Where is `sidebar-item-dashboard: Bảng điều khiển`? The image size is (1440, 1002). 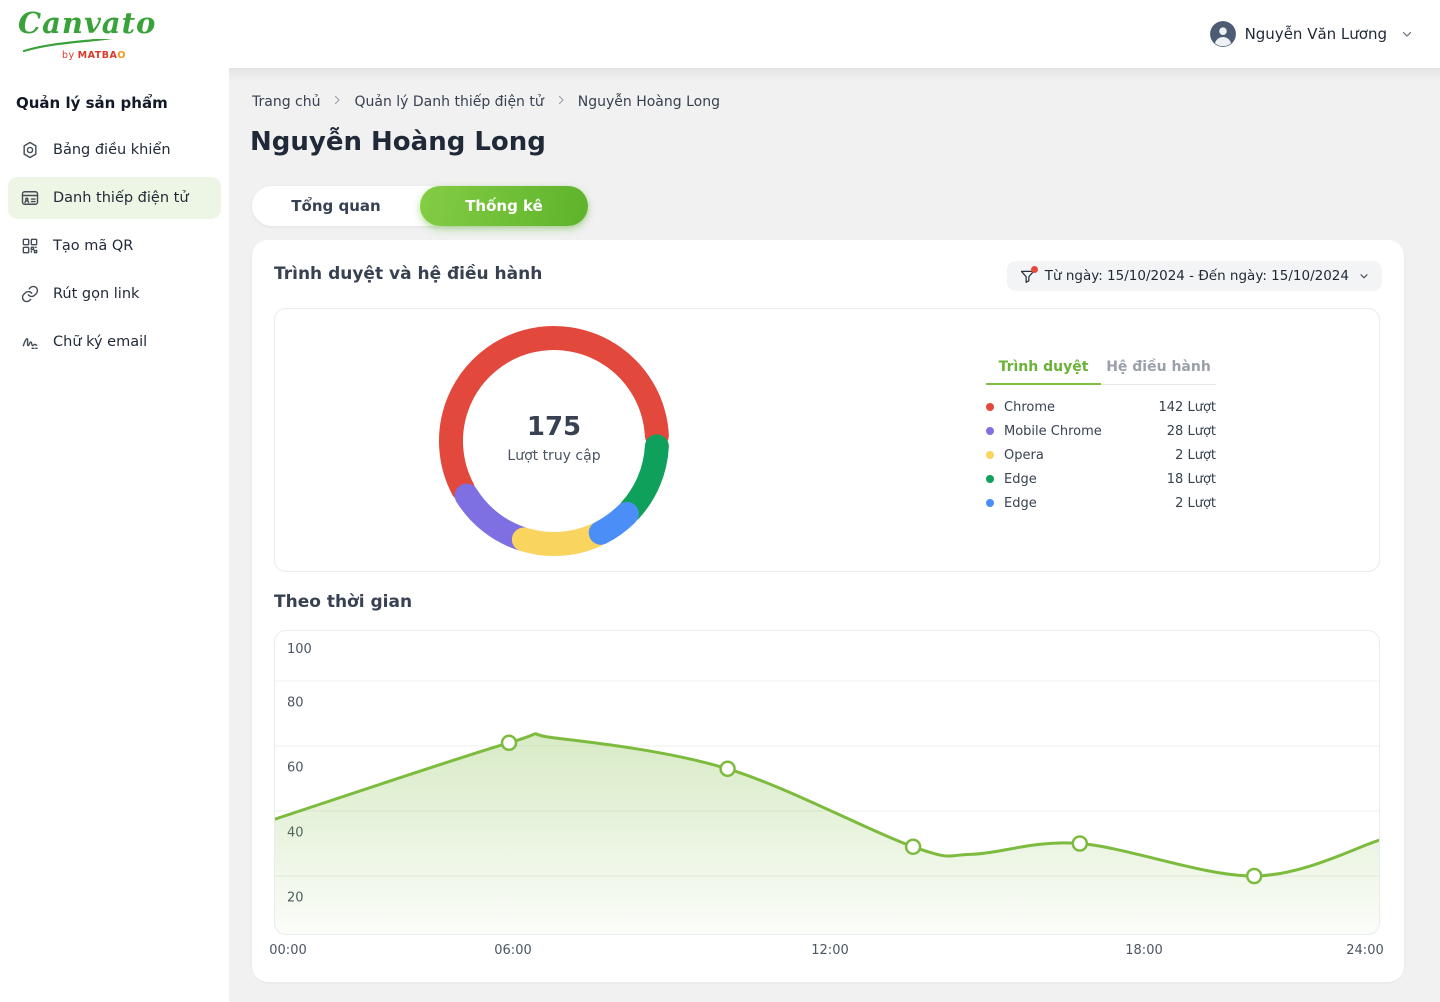 sidebar-item-dashboard: Bảng điều khiển is located at coordinates (114, 150).